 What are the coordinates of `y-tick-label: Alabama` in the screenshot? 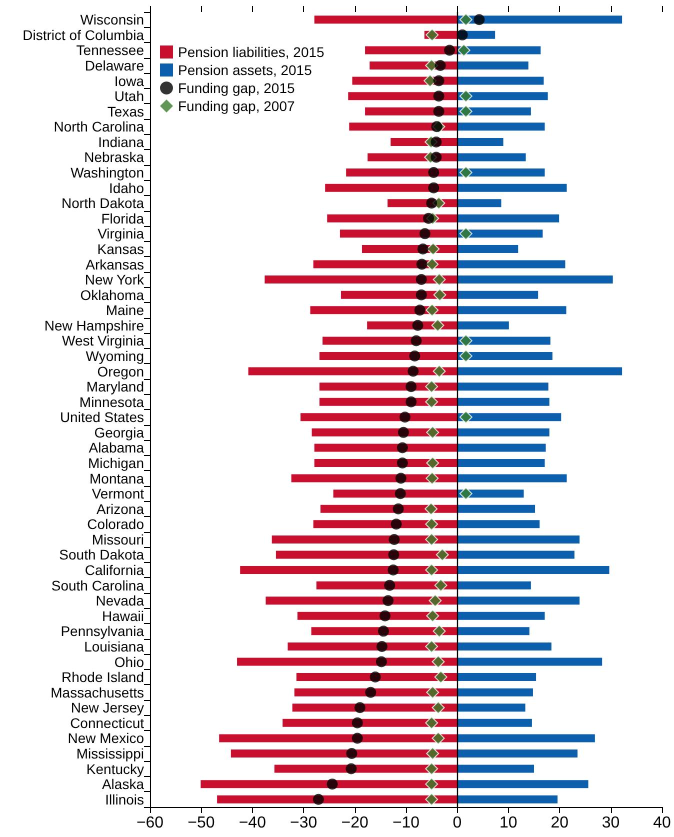 It's located at (116, 448).